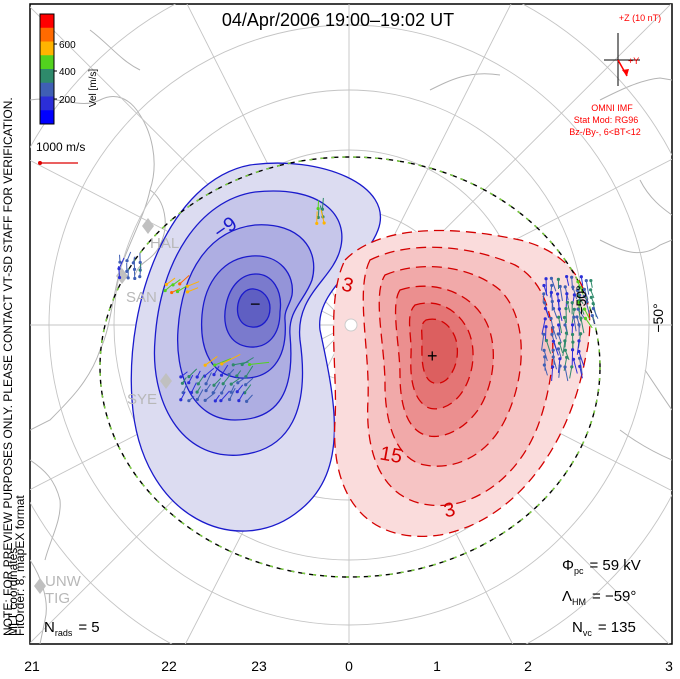 This screenshot has height=679, width=680. What do you see at coordinates (169, 666) in the screenshot?
I see `mlt-tick-label: 22` at bounding box center [169, 666].